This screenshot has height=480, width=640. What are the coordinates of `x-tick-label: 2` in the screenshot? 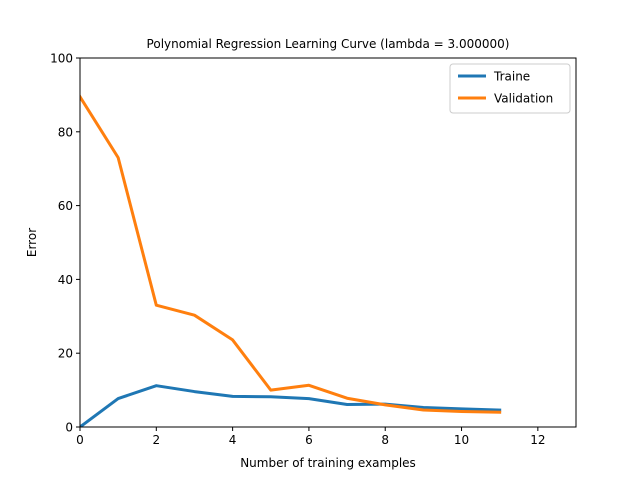 It's located at (156, 440).